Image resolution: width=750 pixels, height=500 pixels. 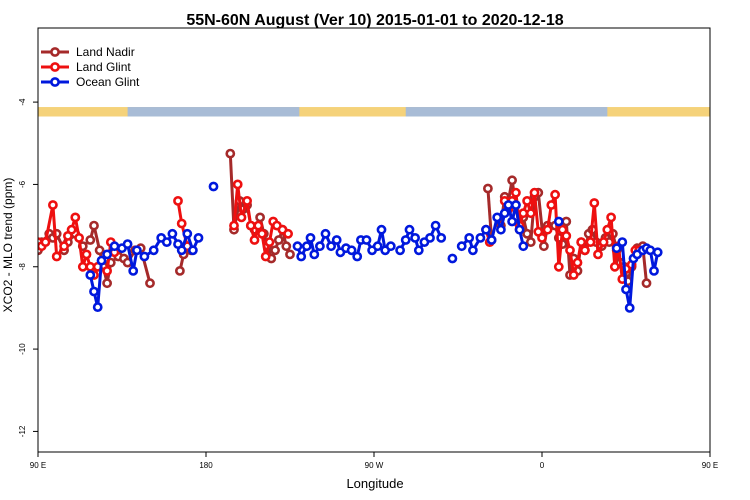 What do you see at coordinates (8, 245) in the screenshot?
I see `y-axis-label: XCO2 - MLO trend (ppm)` at bounding box center [8, 245].